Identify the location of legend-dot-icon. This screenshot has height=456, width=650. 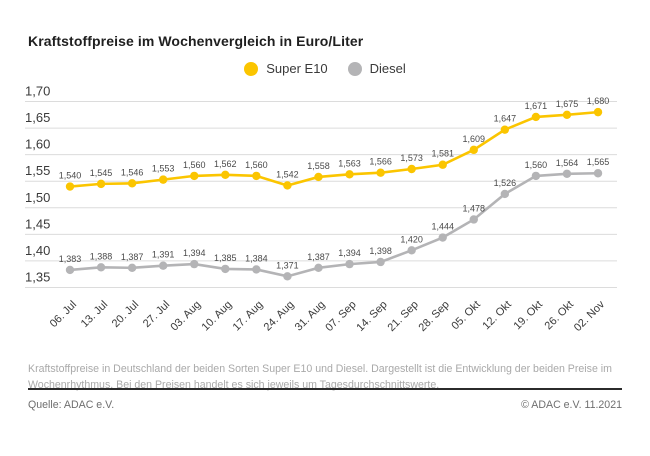
(251, 68).